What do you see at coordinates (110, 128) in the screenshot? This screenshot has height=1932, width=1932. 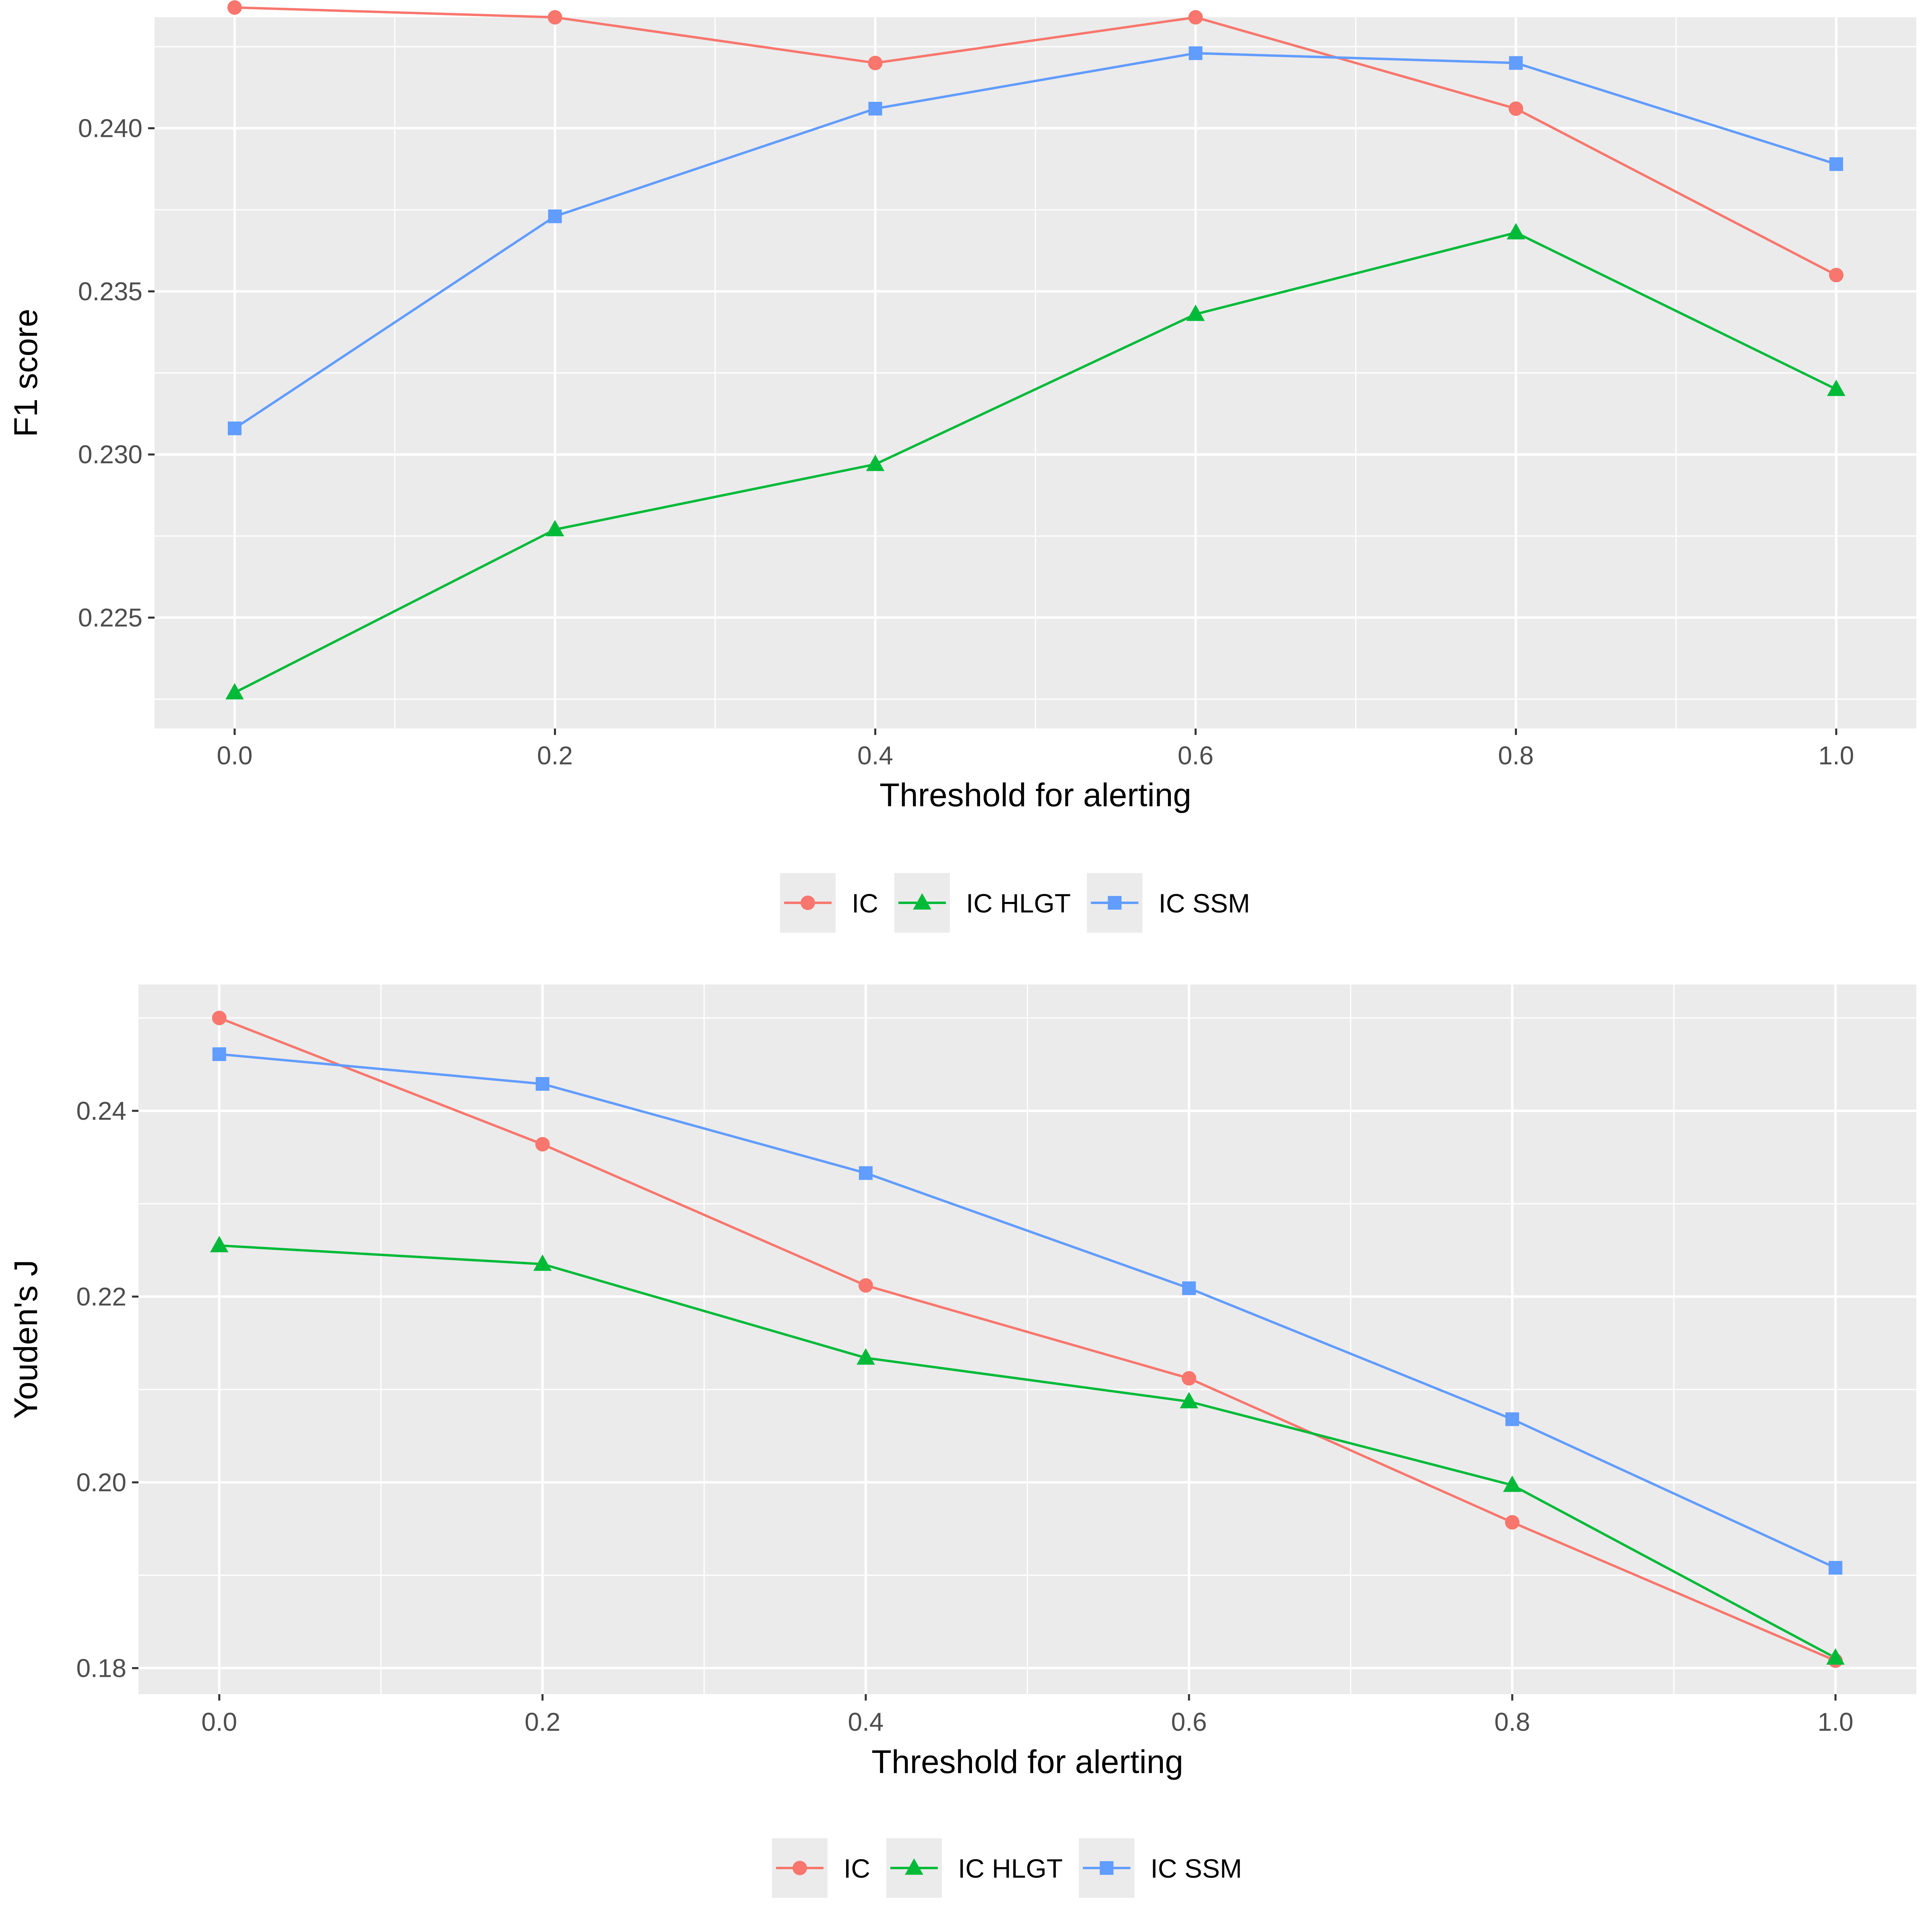 I see `y-tick-label: 0.240` at bounding box center [110, 128].